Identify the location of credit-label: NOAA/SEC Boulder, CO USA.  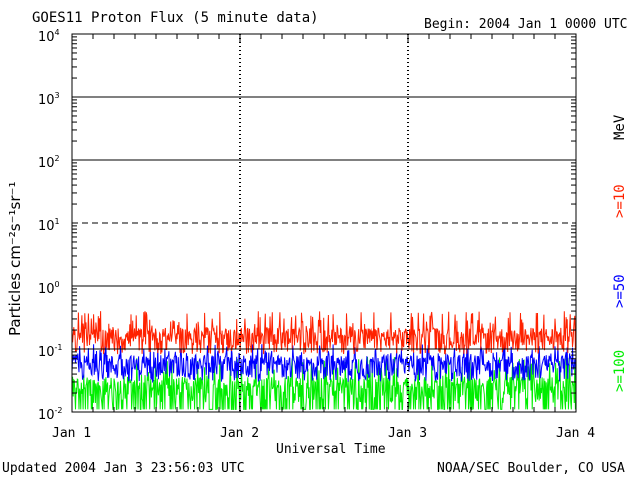
(531, 468).